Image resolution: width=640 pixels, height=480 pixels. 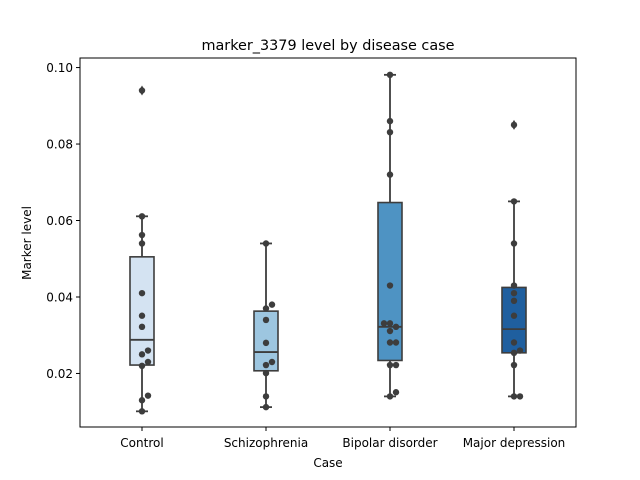 What do you see at coordinates (27, 243) in the screenshot?
I see `y-axis-label: Marker level` at bounding box center [27, 243].